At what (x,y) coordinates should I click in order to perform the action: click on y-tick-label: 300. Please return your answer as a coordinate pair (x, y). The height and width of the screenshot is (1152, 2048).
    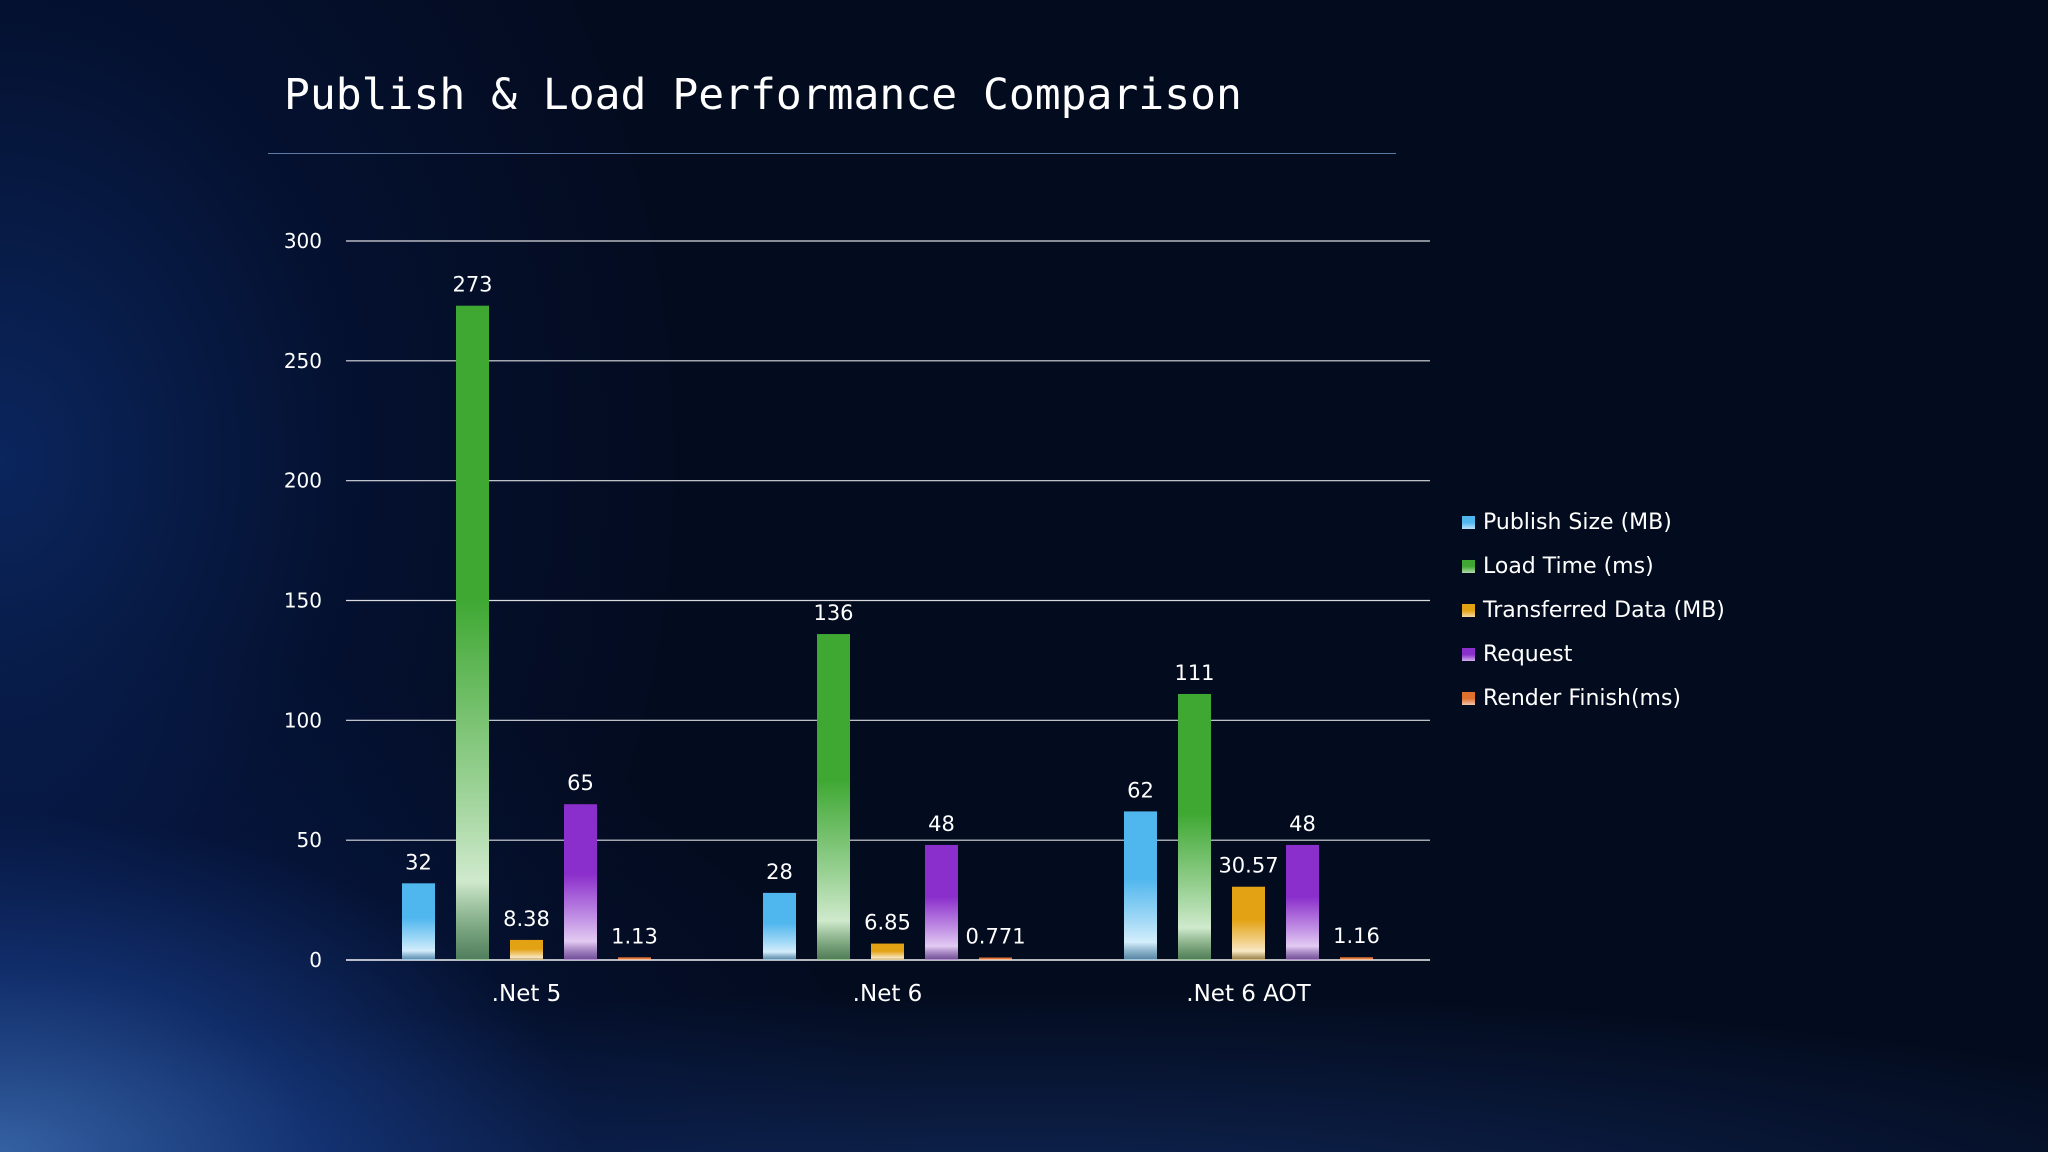
    Looking at the image, I should click on (303, 241).